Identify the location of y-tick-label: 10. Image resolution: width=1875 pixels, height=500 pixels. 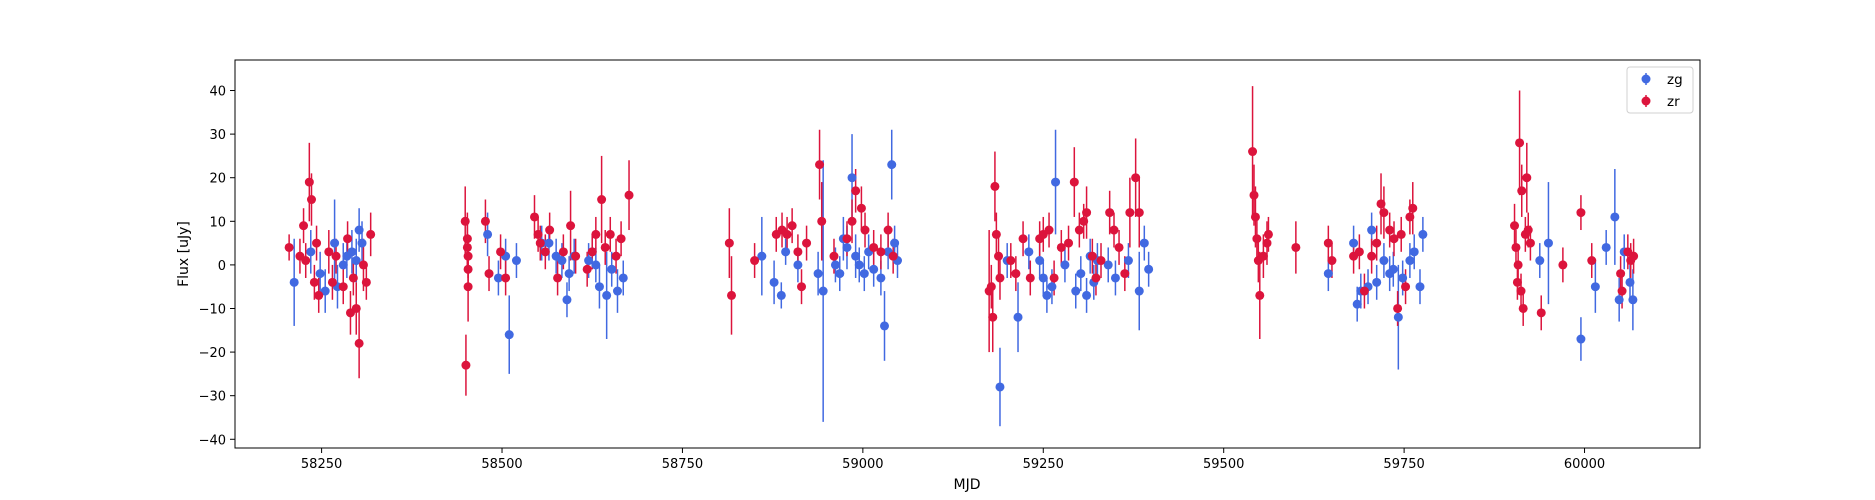
(217, 222).